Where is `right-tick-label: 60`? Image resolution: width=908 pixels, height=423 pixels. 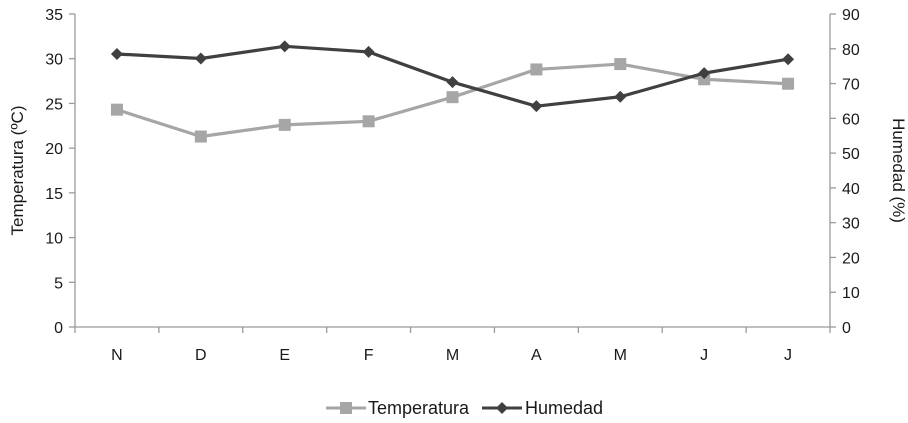
right-tick-label: 60 is located at coordinates (851, 119).